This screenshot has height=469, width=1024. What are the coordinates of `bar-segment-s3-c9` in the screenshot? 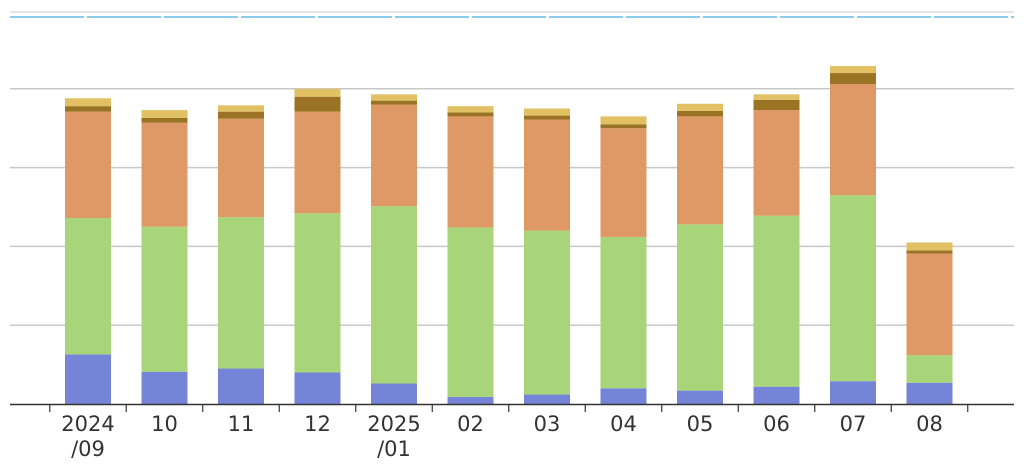 It's located at (700, 170).